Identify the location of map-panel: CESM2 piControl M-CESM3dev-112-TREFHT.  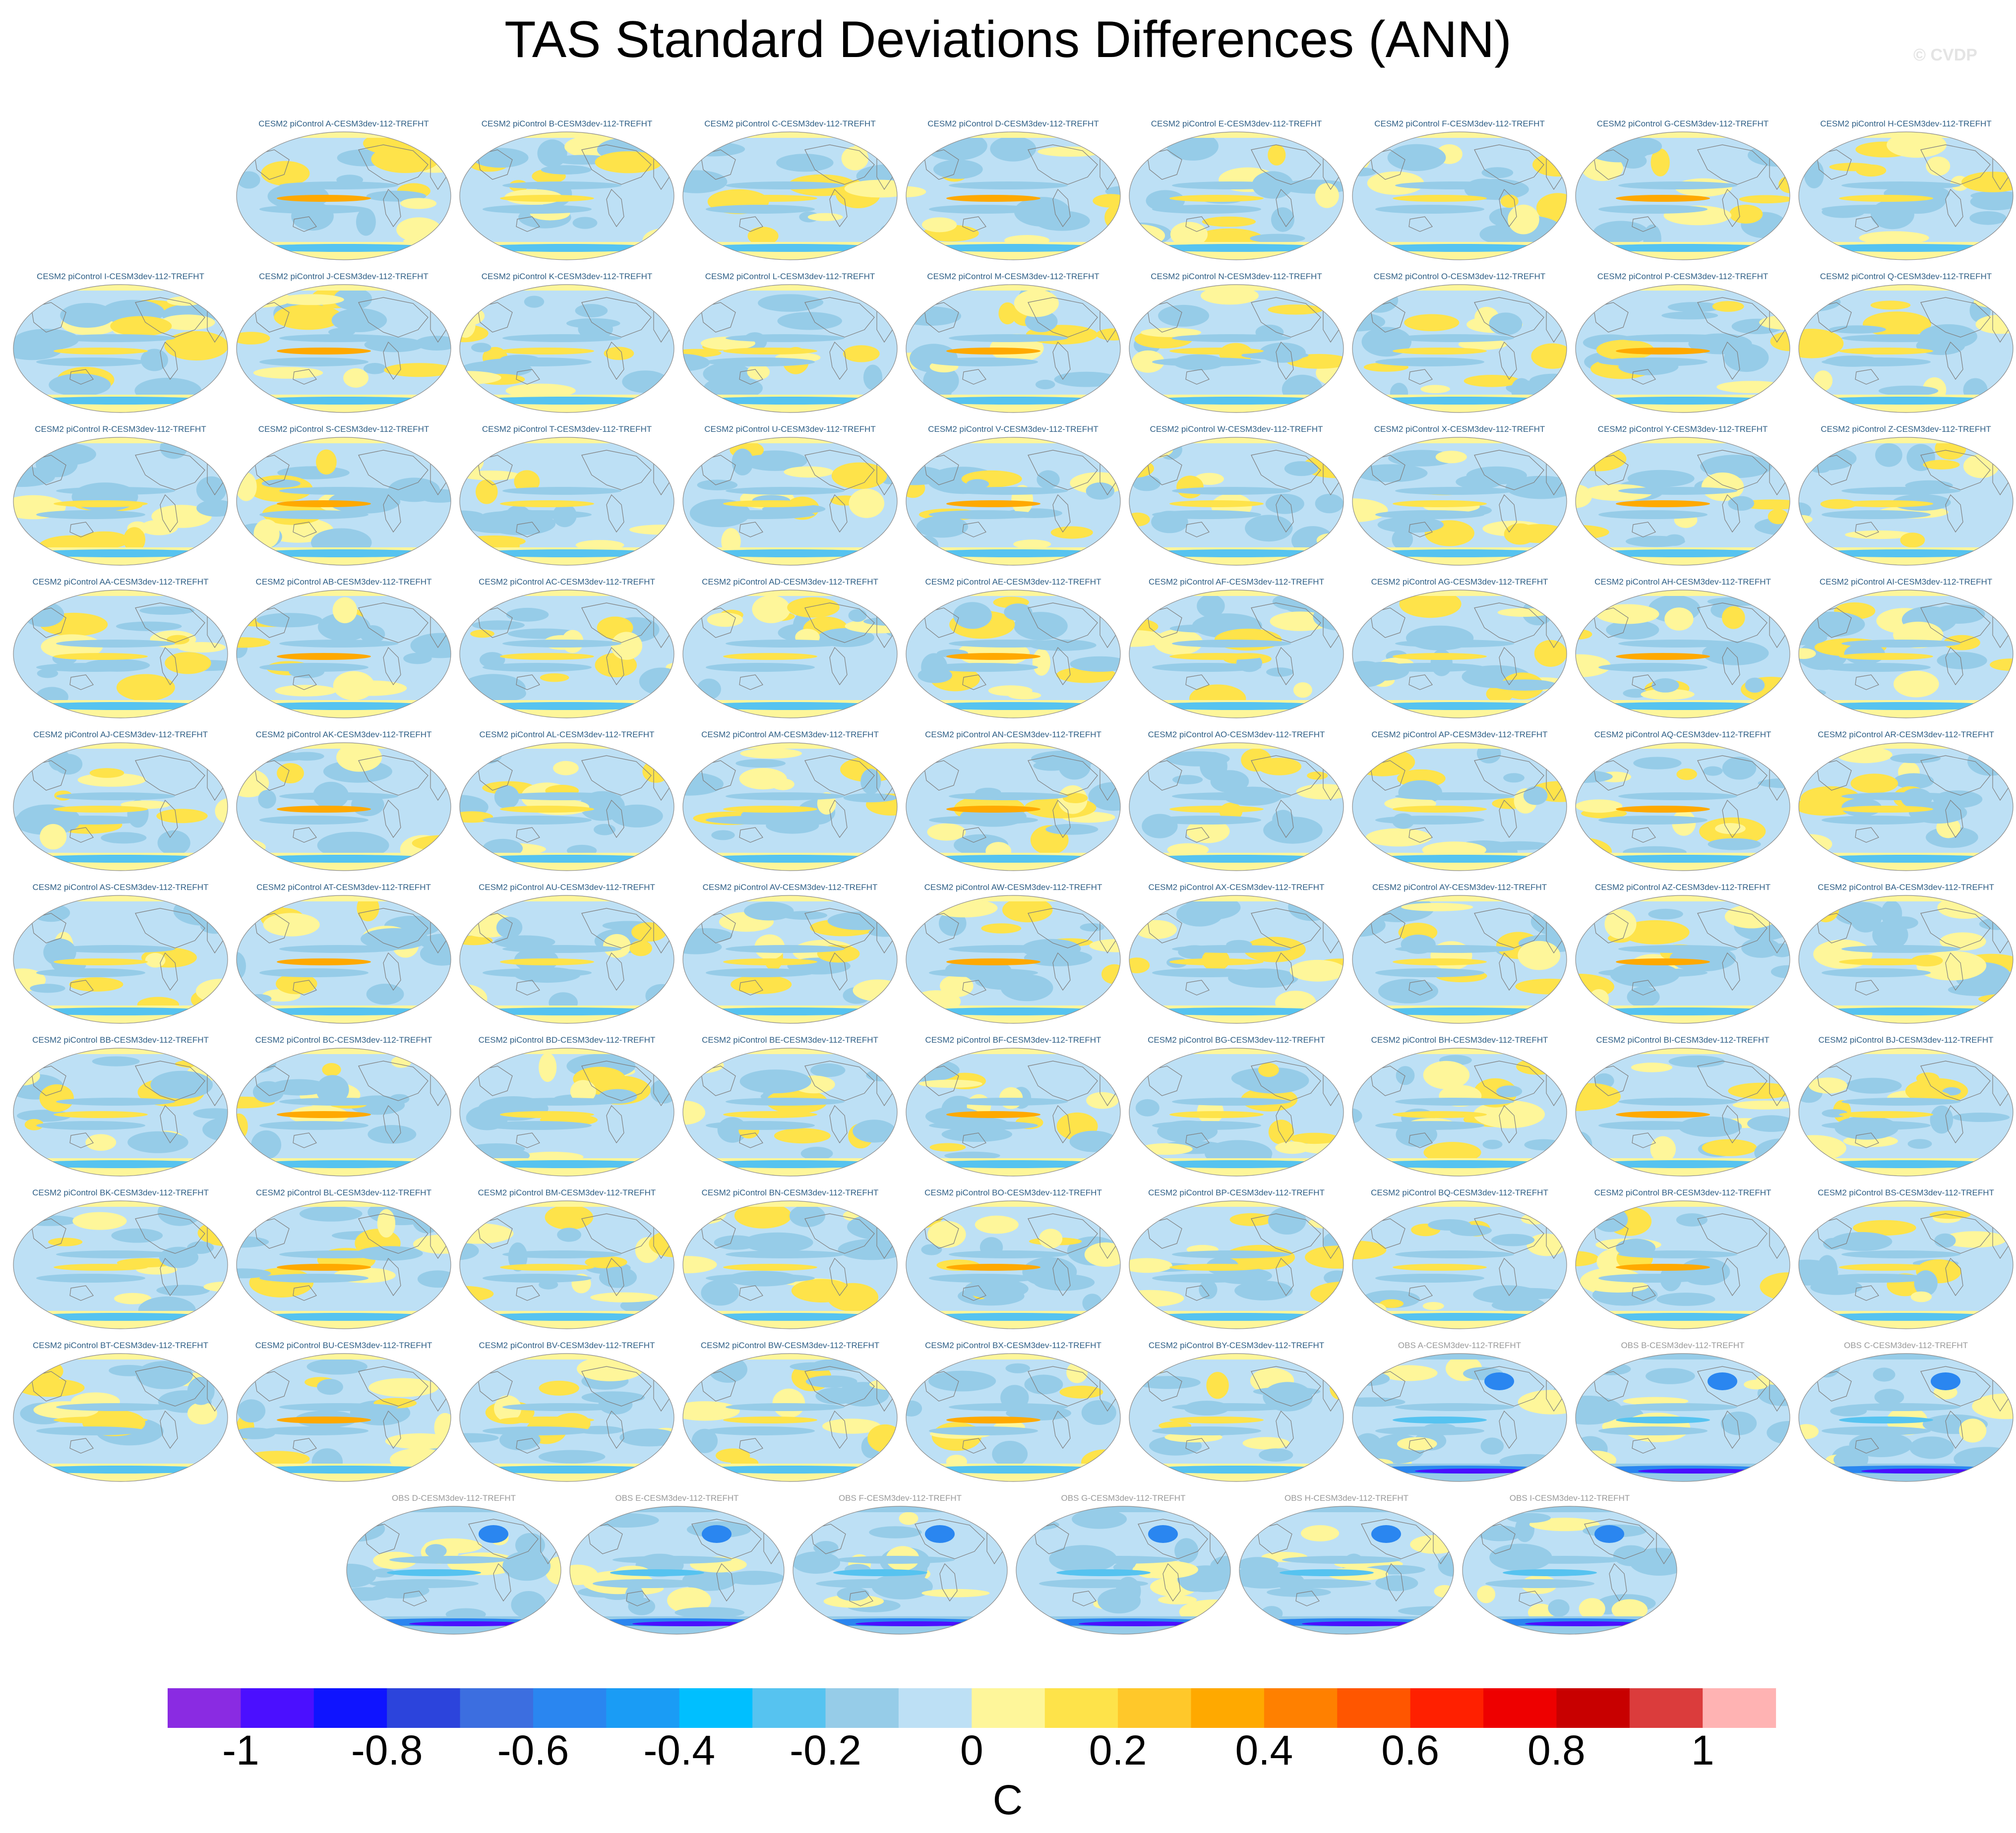
(1013, 343).